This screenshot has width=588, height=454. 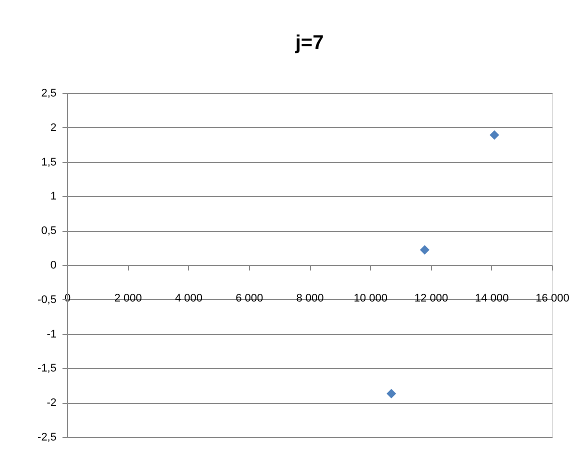 What do you see at coordinates (128, 298) in the screenshot?
I see `x-tick-label: 2 000` at bounding box center [128, 298].